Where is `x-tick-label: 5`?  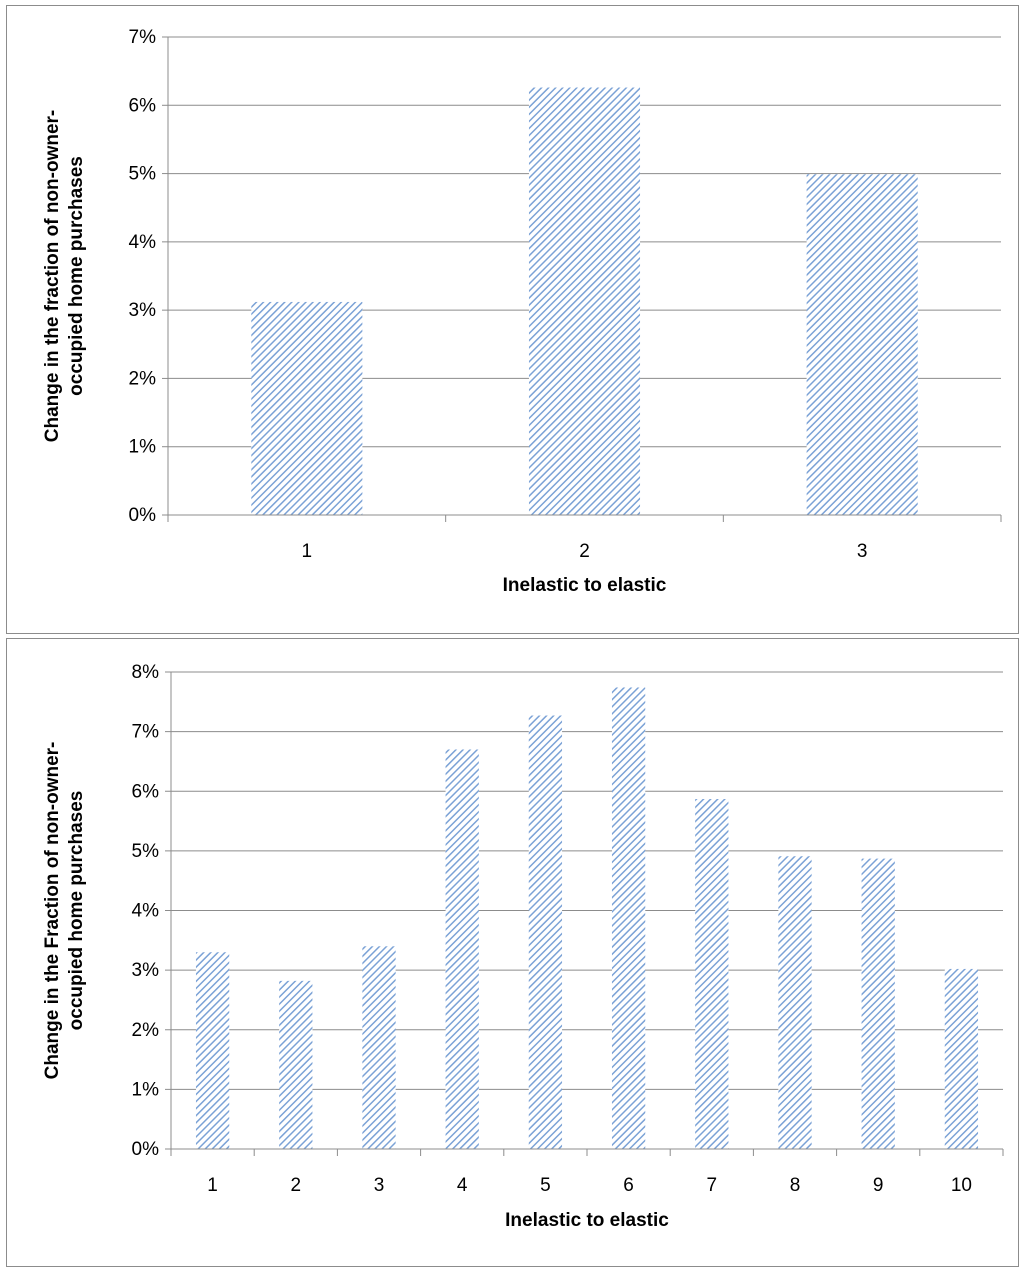 x-tick-label: 5 is located at coordinates (545, 1185).